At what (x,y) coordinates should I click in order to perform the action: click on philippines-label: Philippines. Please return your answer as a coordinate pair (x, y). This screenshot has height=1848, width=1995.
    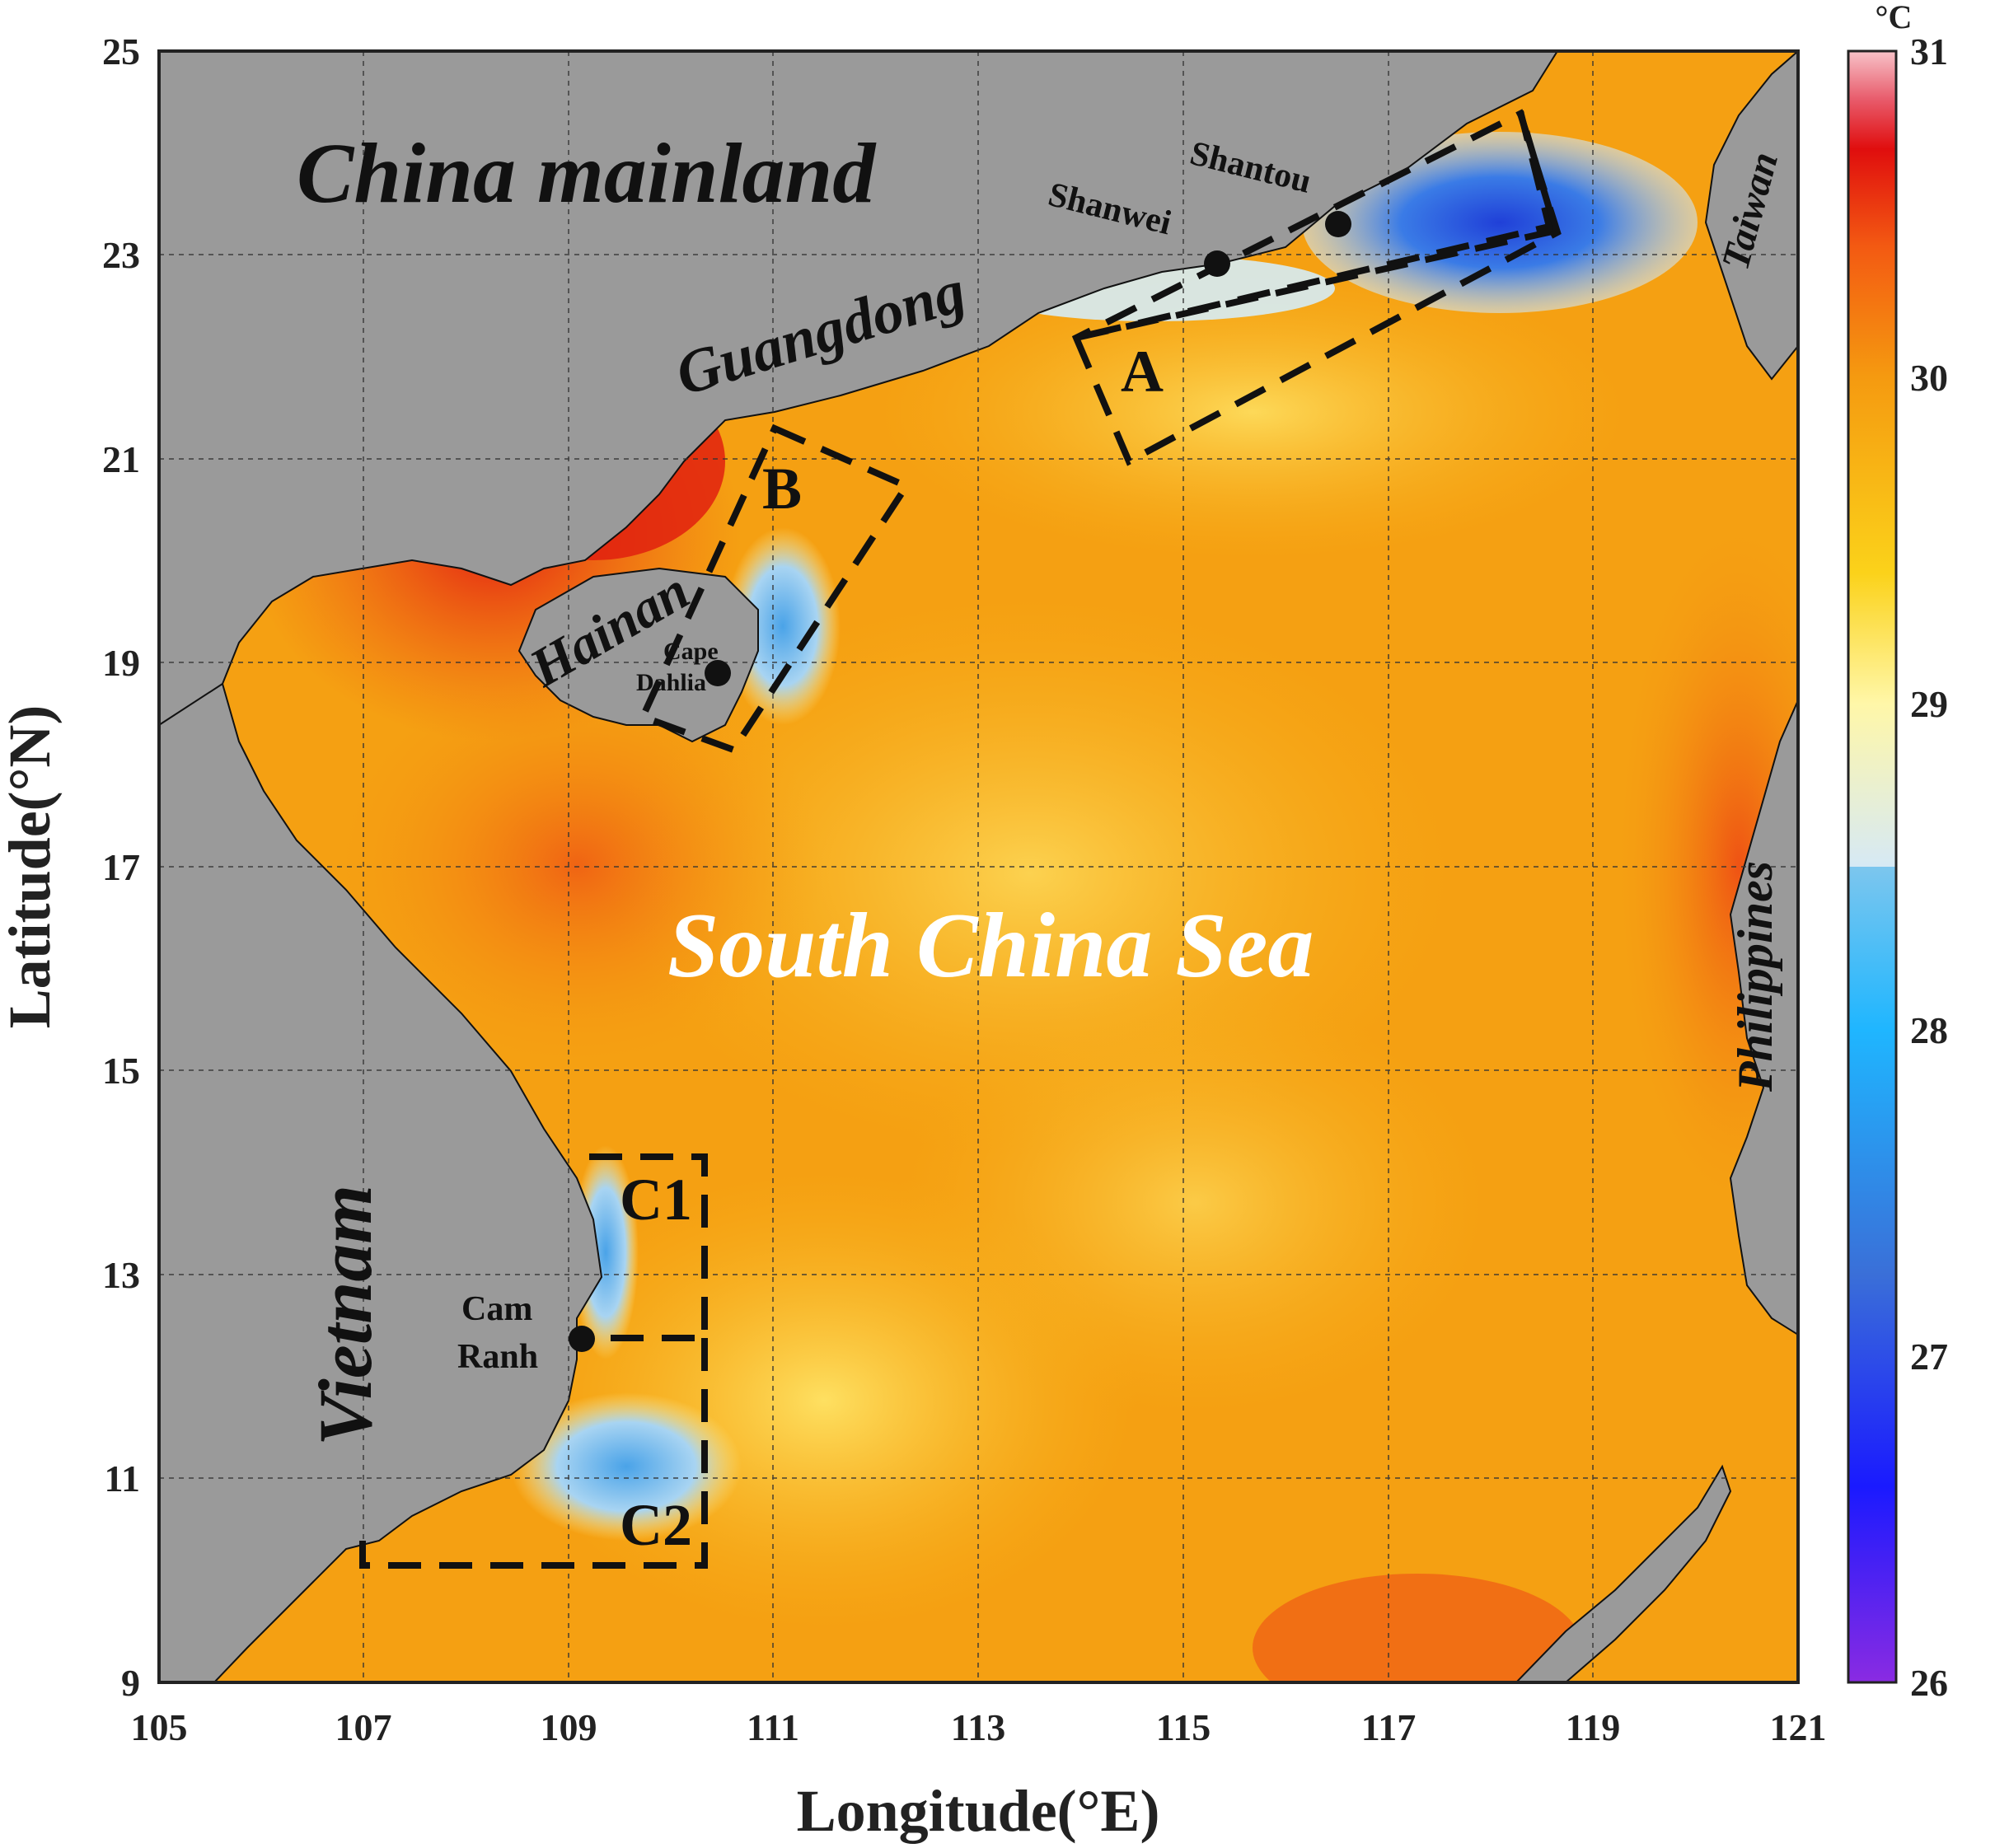
    Looking at the image, I should click on (1755, 977).